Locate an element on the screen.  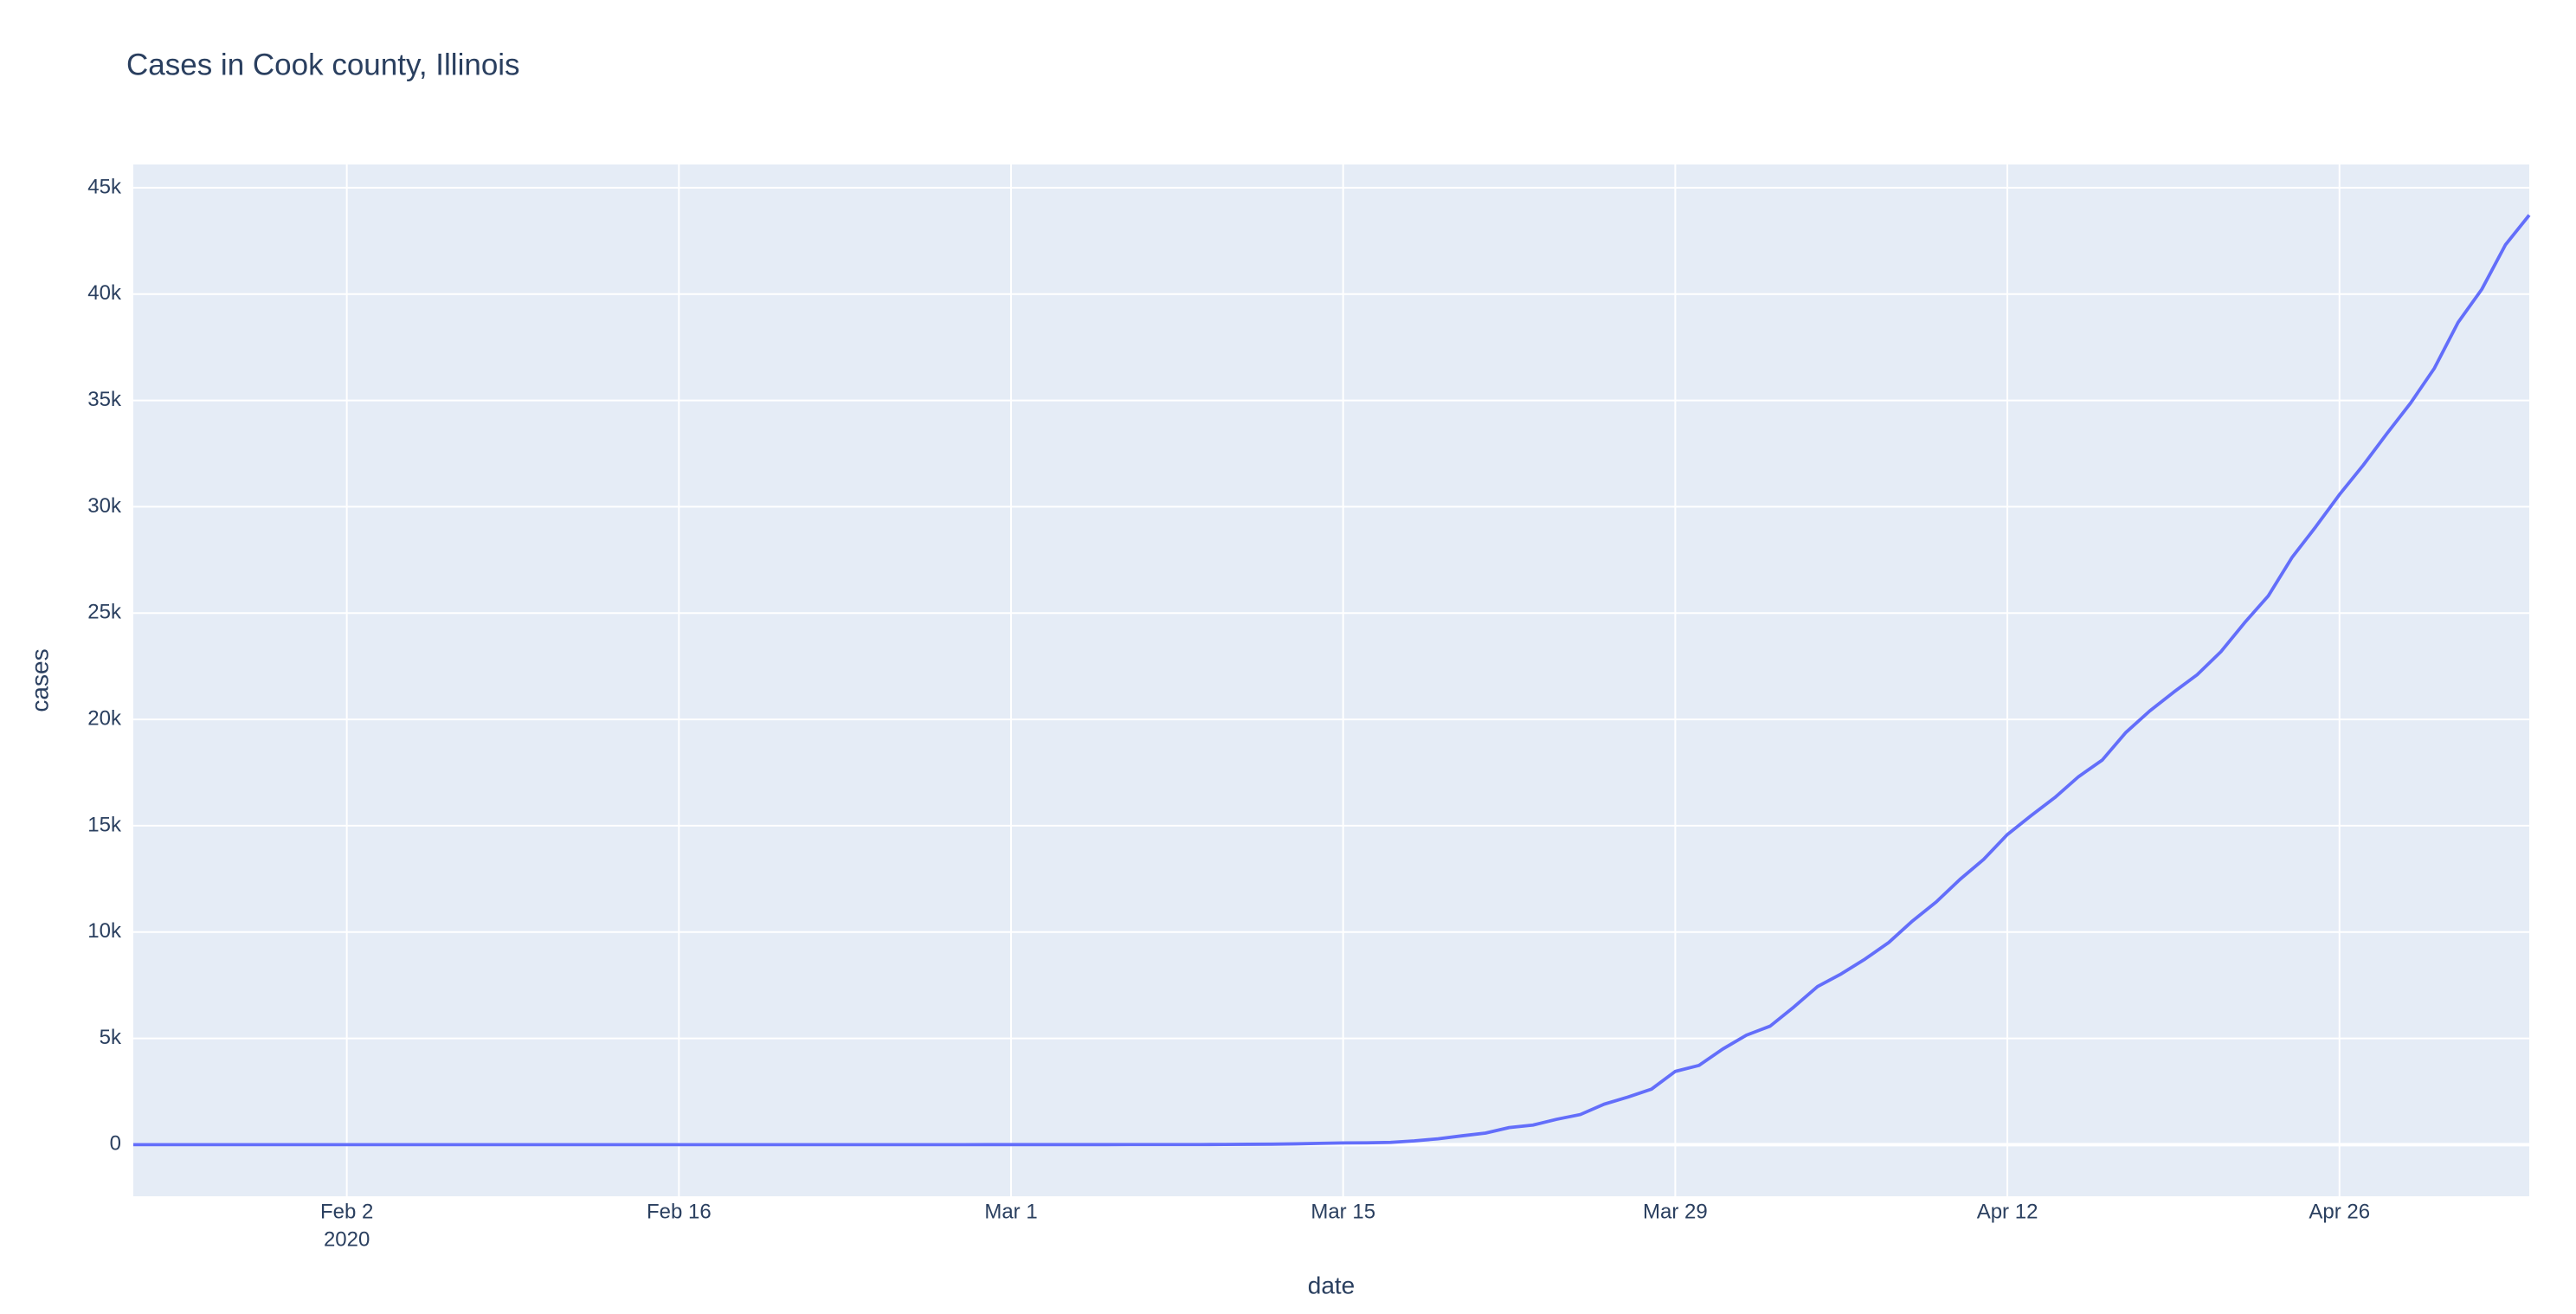
y-tick-label: 45k is located at coordinates (104, 186).